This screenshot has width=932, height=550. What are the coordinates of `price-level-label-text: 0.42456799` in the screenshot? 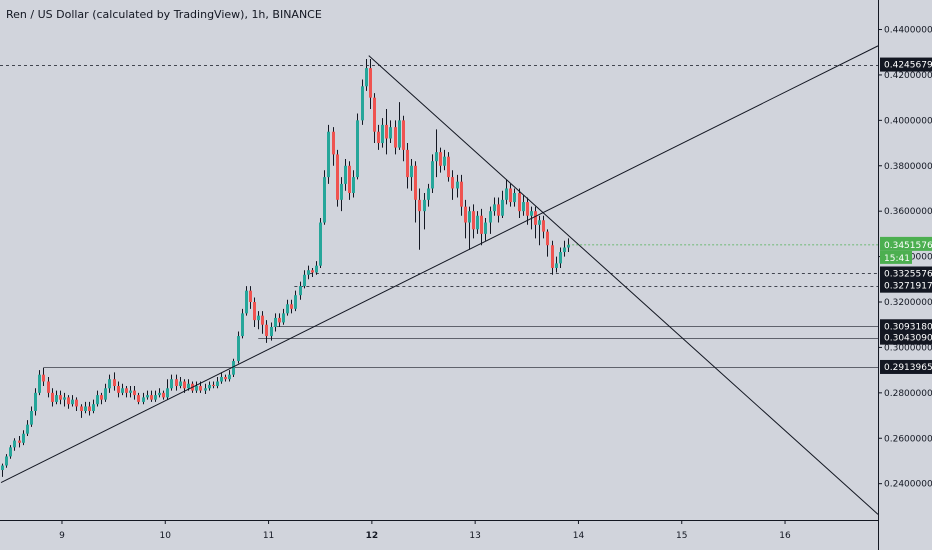 It's located at (908, 66).